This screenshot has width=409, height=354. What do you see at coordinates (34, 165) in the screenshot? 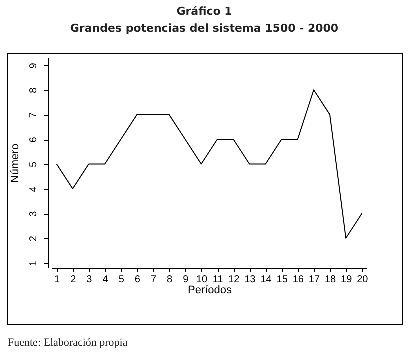
I see `y-tick-label: 5` at bounding box center [34, 165].